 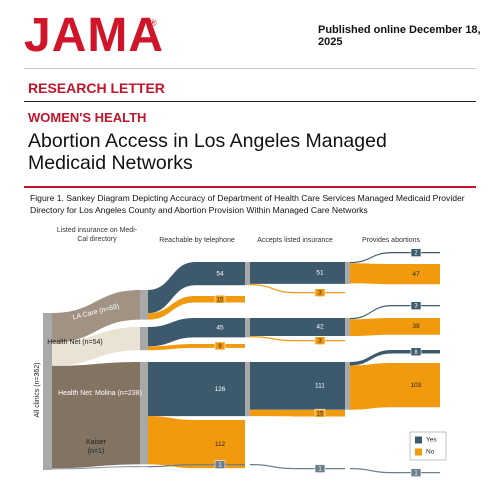 I want to click on root-label: All clinics (n=362), so click(x=37, y=389).